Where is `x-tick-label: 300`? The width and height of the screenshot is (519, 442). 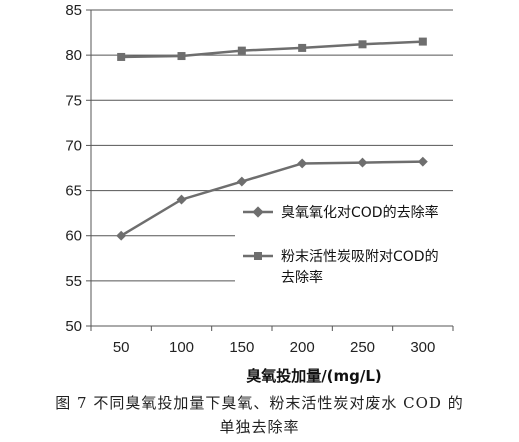 x-tick-label: 300 is located at coordinates (422, 347).